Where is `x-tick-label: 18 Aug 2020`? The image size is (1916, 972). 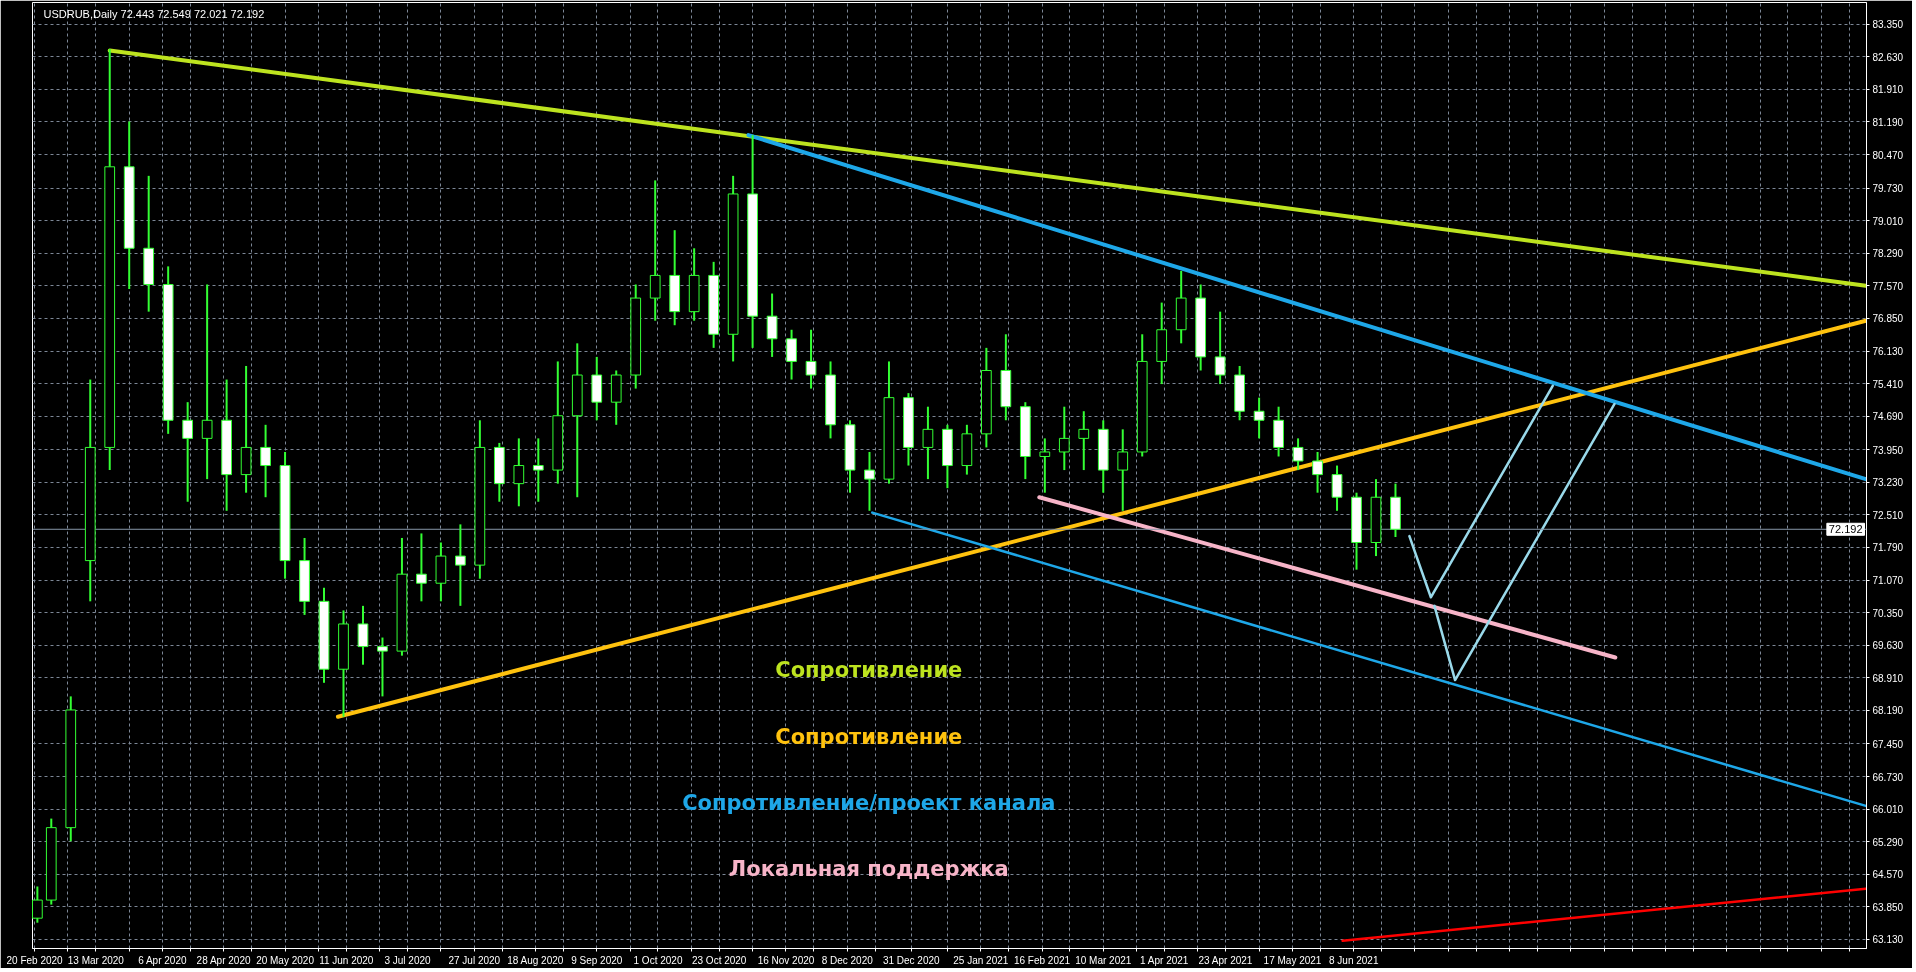 x-tick-label: 18 Aug 2020 is located at coordinates (535, 960).